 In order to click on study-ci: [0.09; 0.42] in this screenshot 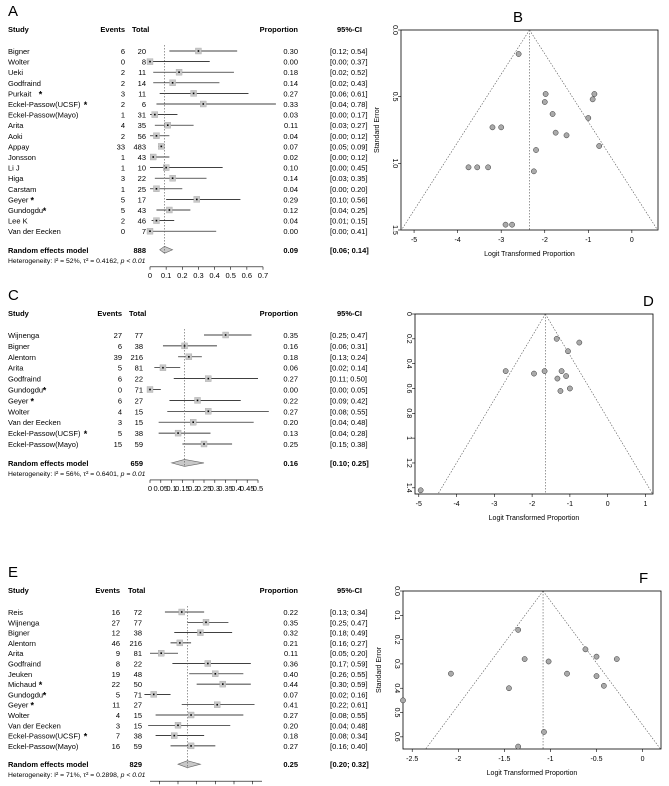, I will do `click(349, 400)`.